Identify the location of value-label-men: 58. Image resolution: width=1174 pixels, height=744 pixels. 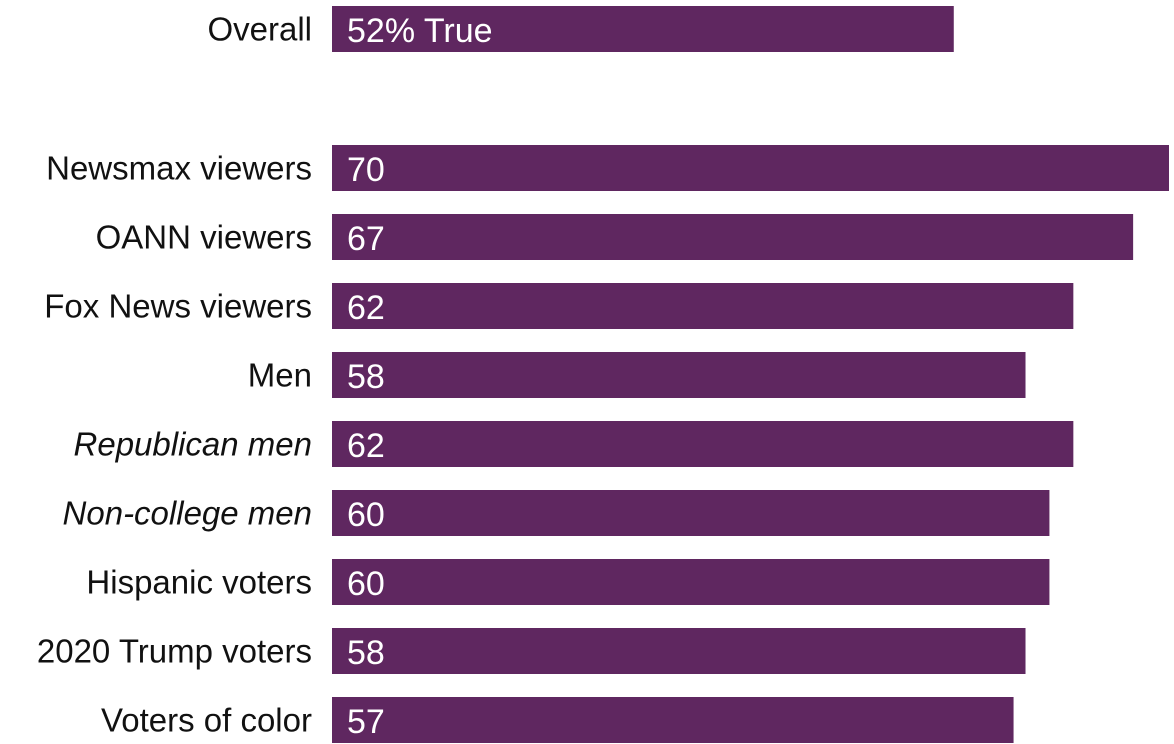
(366, 377).